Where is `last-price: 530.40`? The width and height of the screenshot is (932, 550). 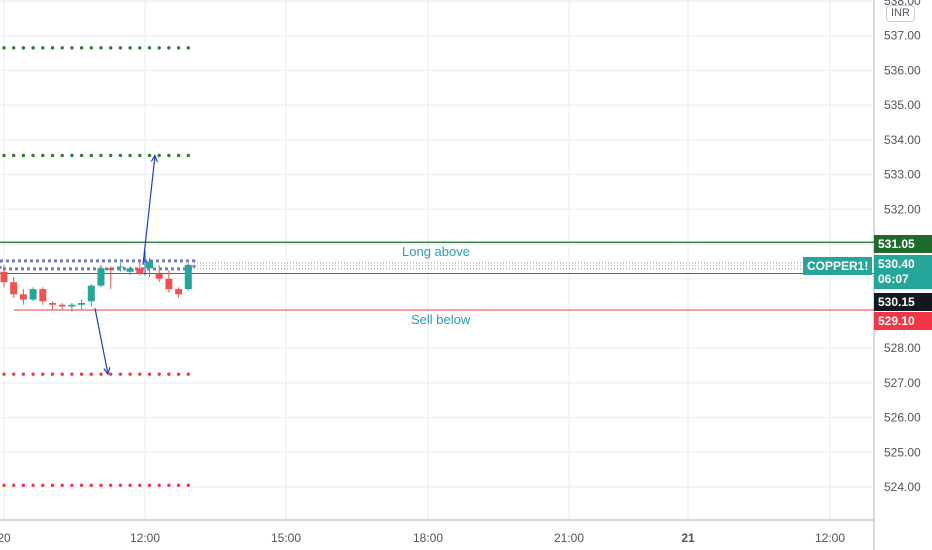 last-price: 530.40 is located at coordinates (896, 264).